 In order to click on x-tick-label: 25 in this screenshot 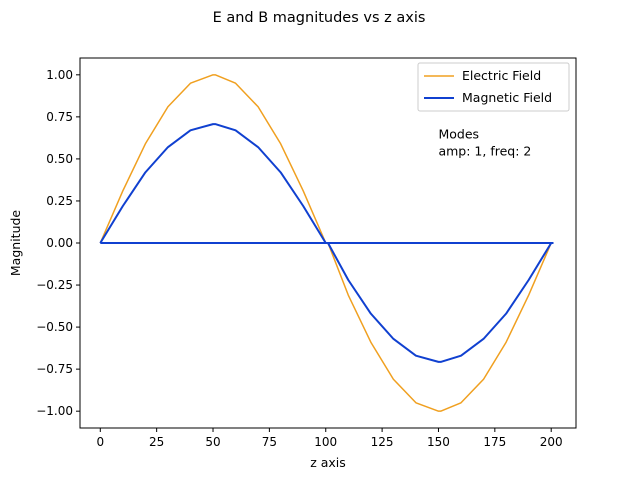, I will do `click(156, 442)`.